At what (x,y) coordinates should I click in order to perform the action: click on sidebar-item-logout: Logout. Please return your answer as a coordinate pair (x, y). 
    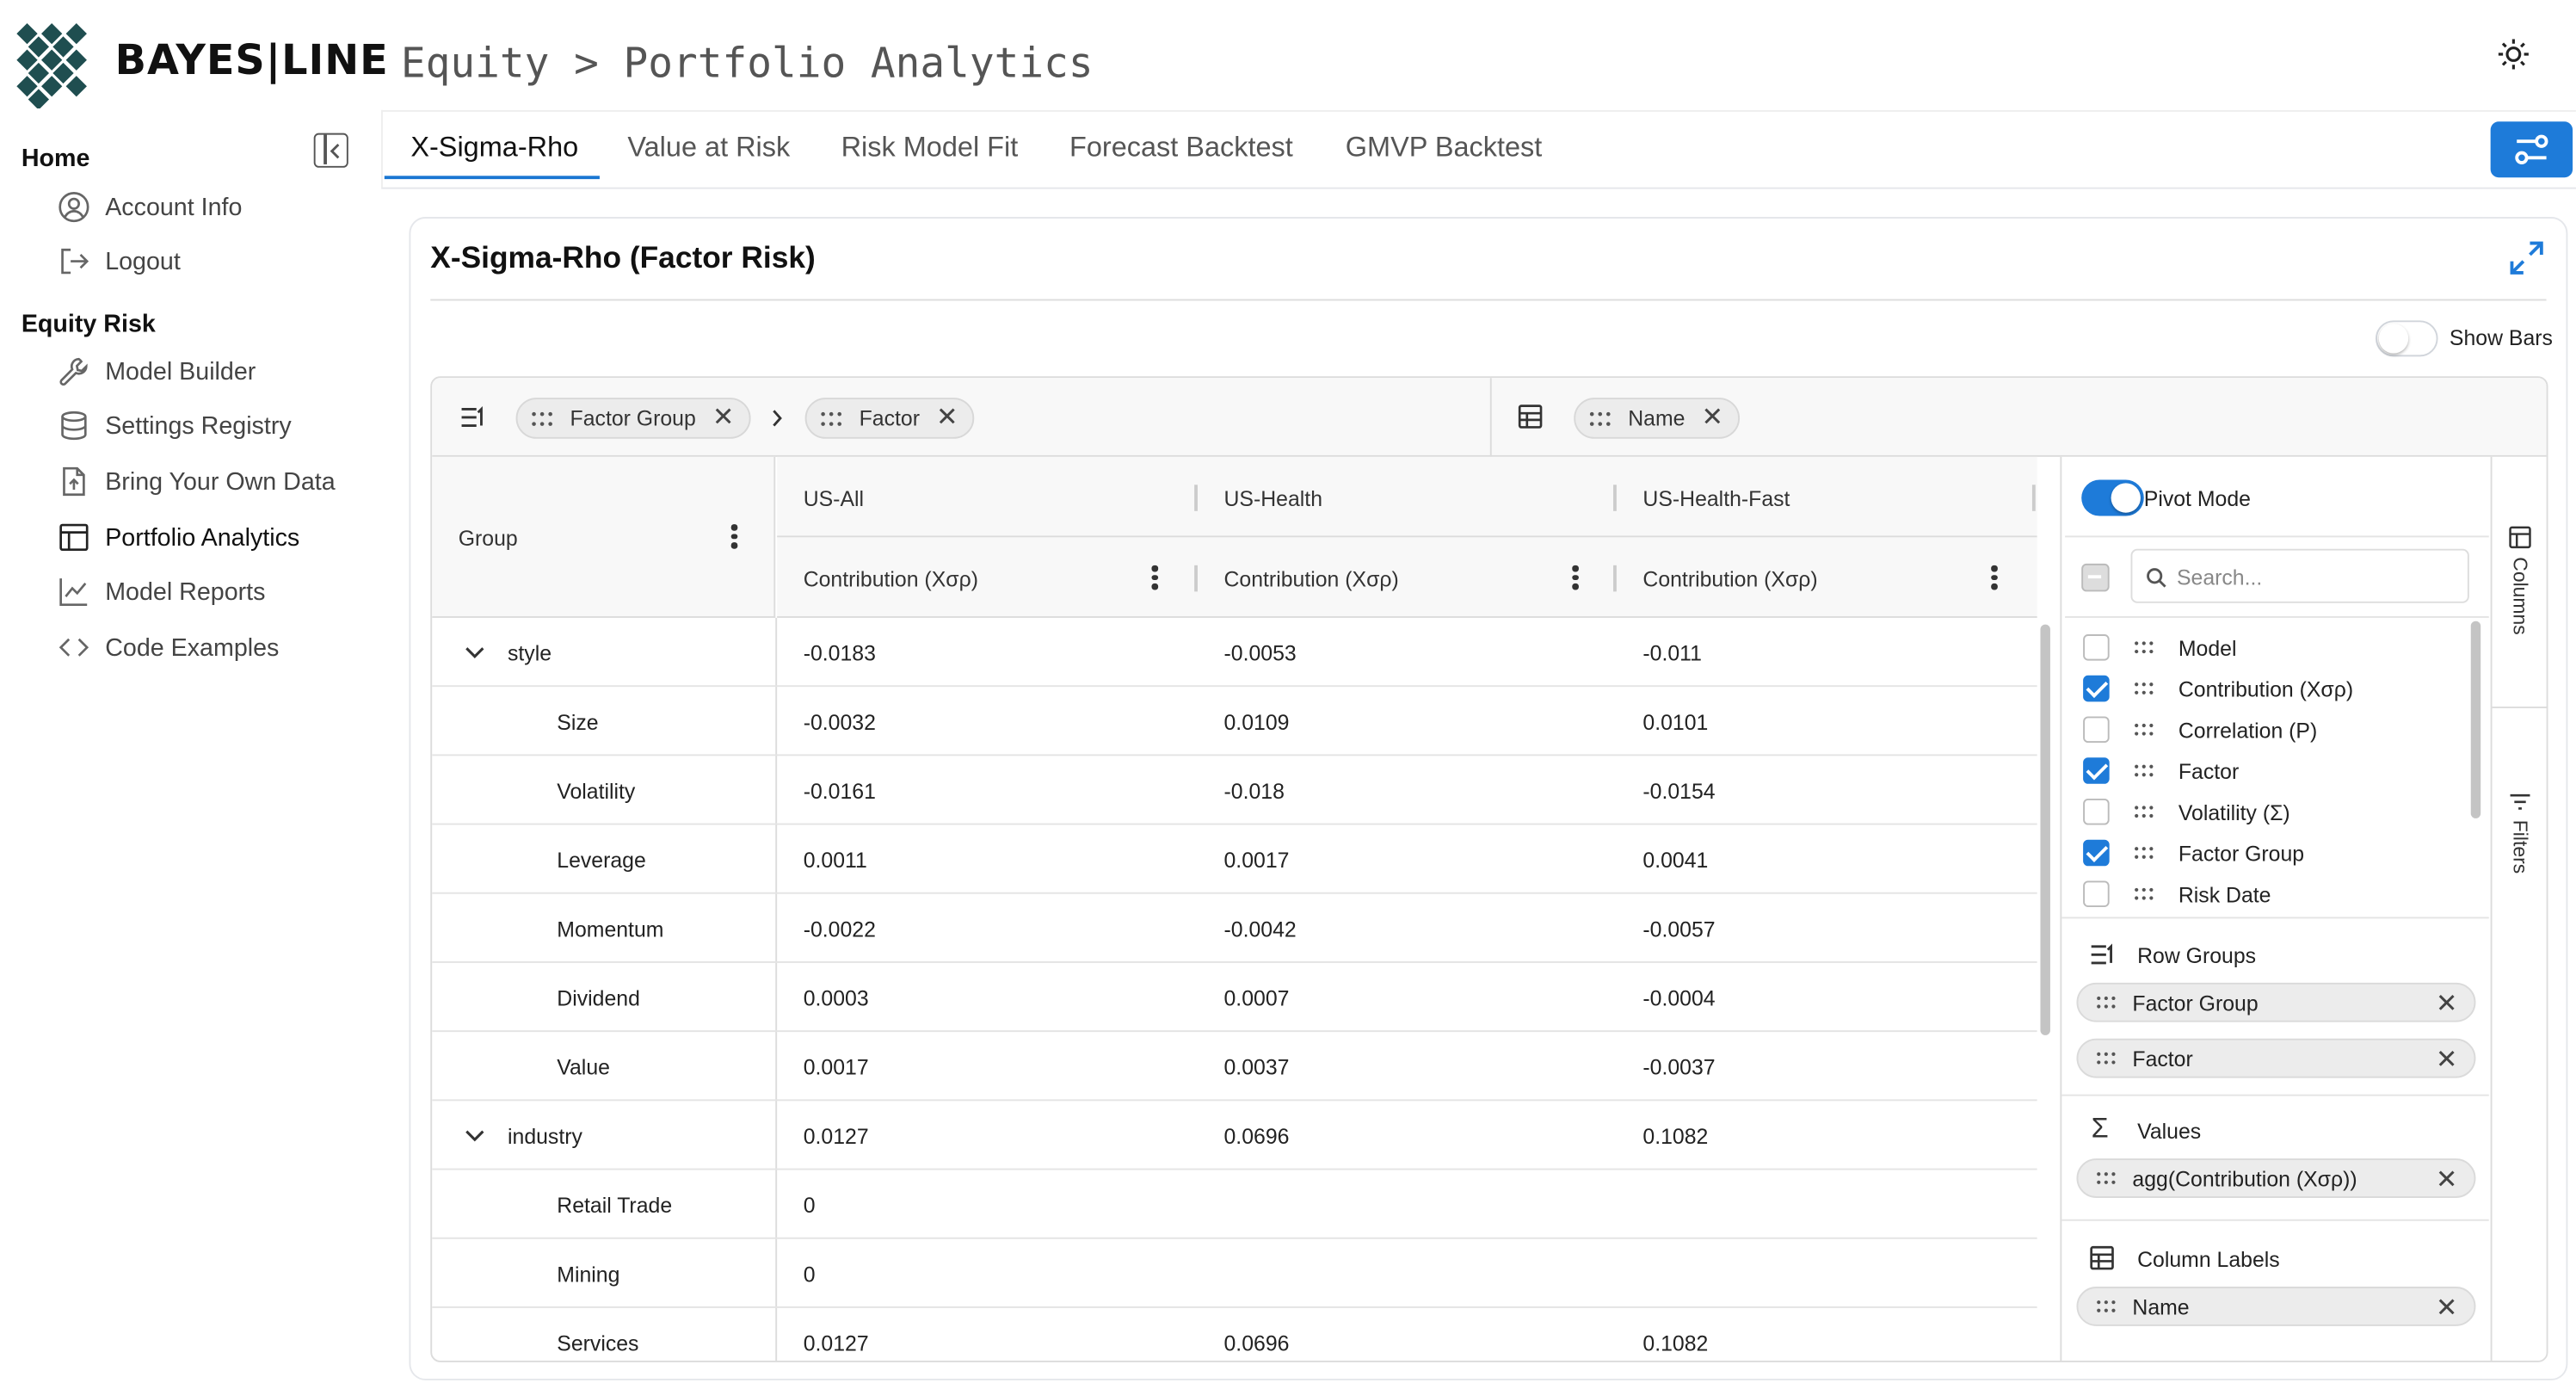
    Looking at the image, I should click on (119, 261).